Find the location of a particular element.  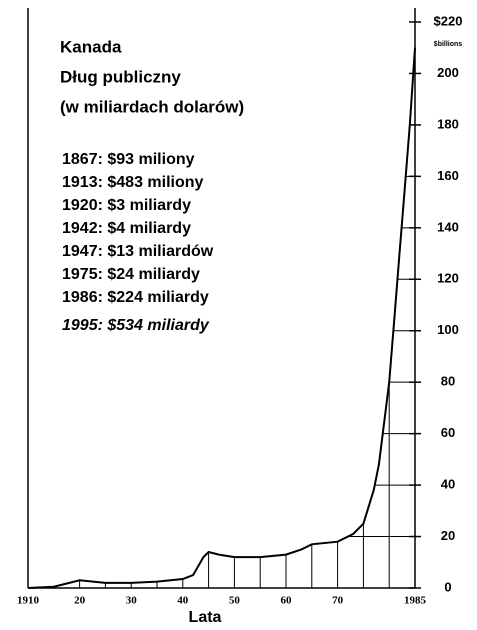

note: 1995: $534 miliardy is located at coordinates (136, 325).